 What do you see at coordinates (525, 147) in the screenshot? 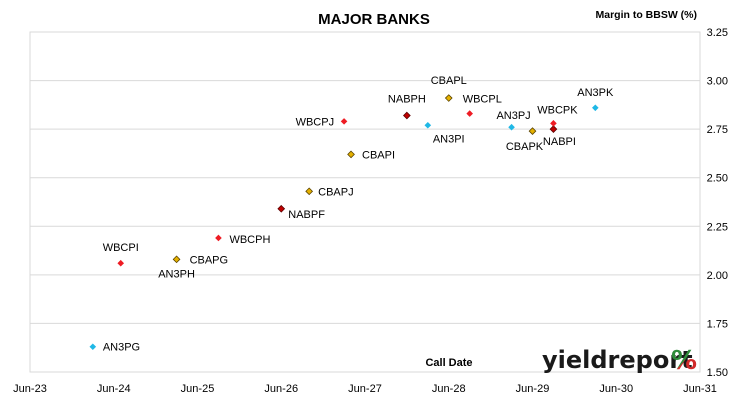
I see `data-label-cbapk: CBAPK` at bounding box center [525, 147].